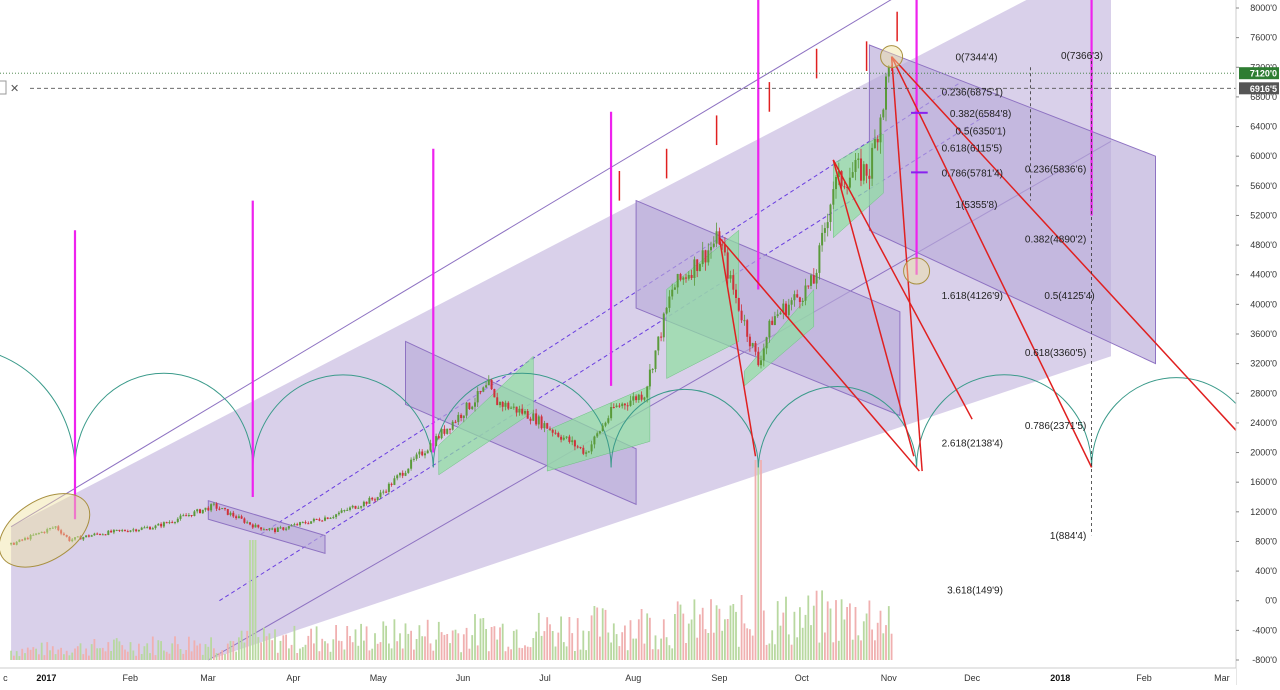 The height and width of the screenshot is (690, 1280). Describe the element at coordinates (14, 89) in the screenshot. I see `close-icon: ✕` at that location.